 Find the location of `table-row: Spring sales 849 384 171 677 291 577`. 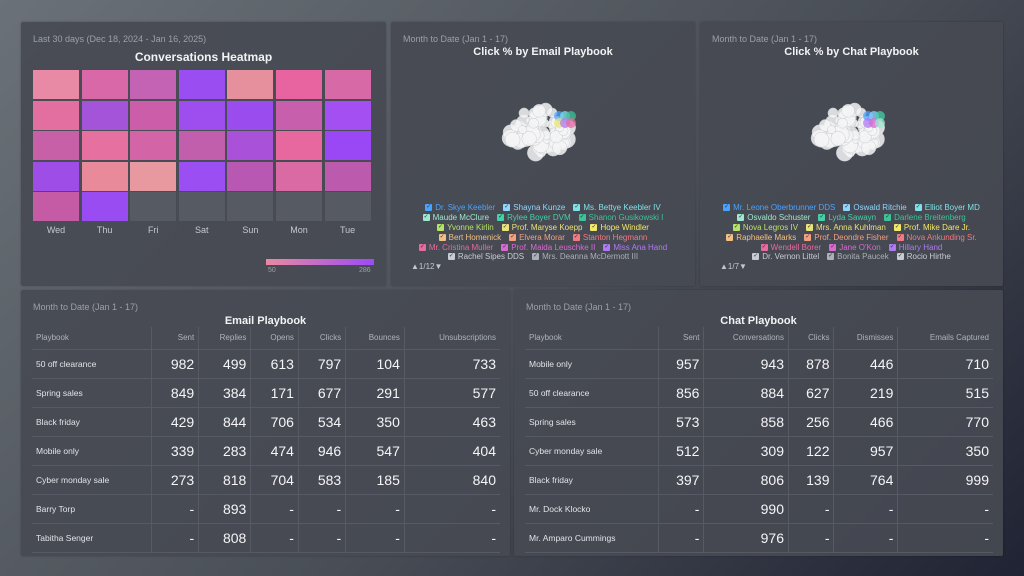

table-row: Spring sales 849 384 171 677 291 577 is located at coordinates (266, 393).